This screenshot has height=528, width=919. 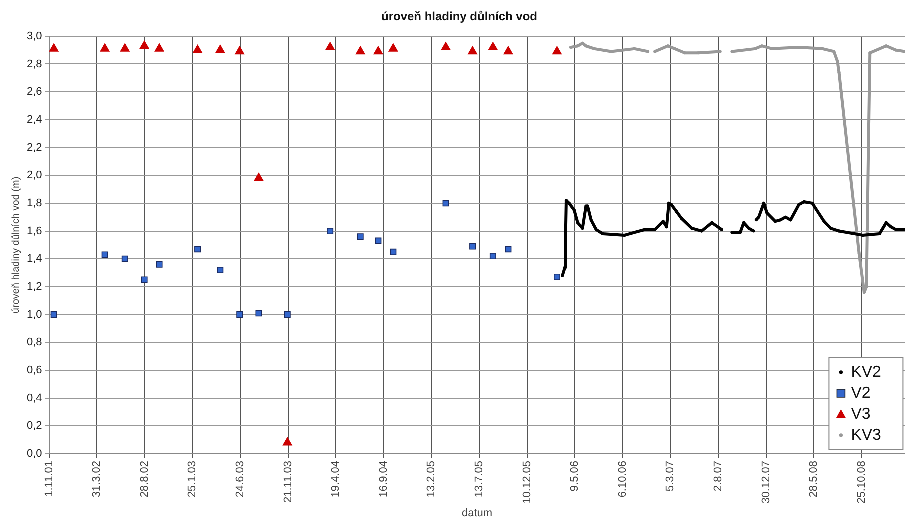 I want to click on x-tick-label: 1.11.01, so click(x=49, y=478).